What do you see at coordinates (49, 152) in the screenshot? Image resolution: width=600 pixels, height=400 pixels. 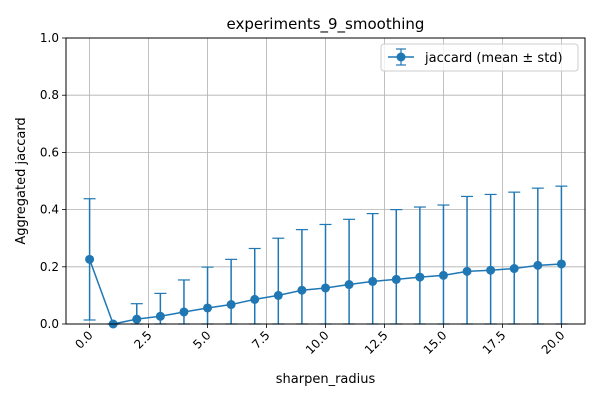 I see `y-tick-label: 0.6` at bounding box center [49, 152].